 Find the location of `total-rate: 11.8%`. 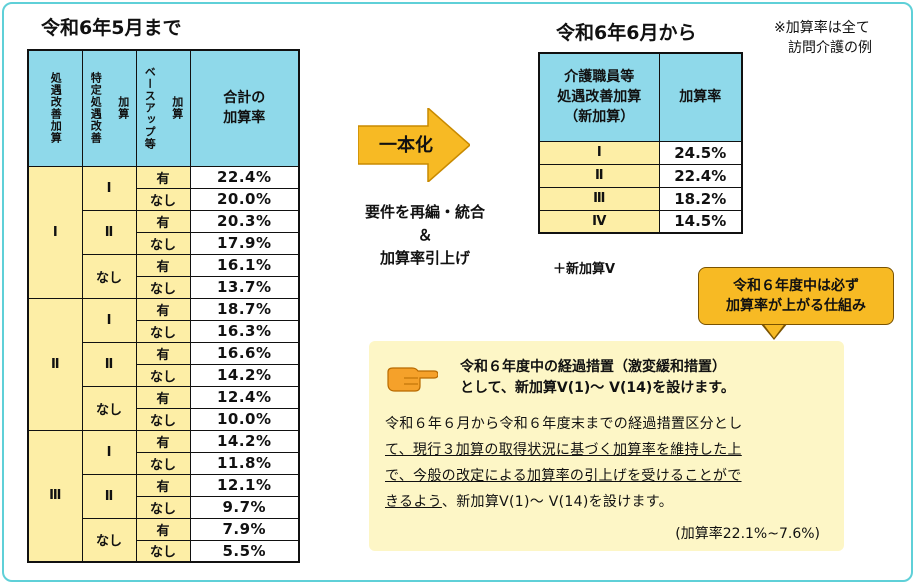

total-rate: 11.8% is located at coordinates (244, 463).